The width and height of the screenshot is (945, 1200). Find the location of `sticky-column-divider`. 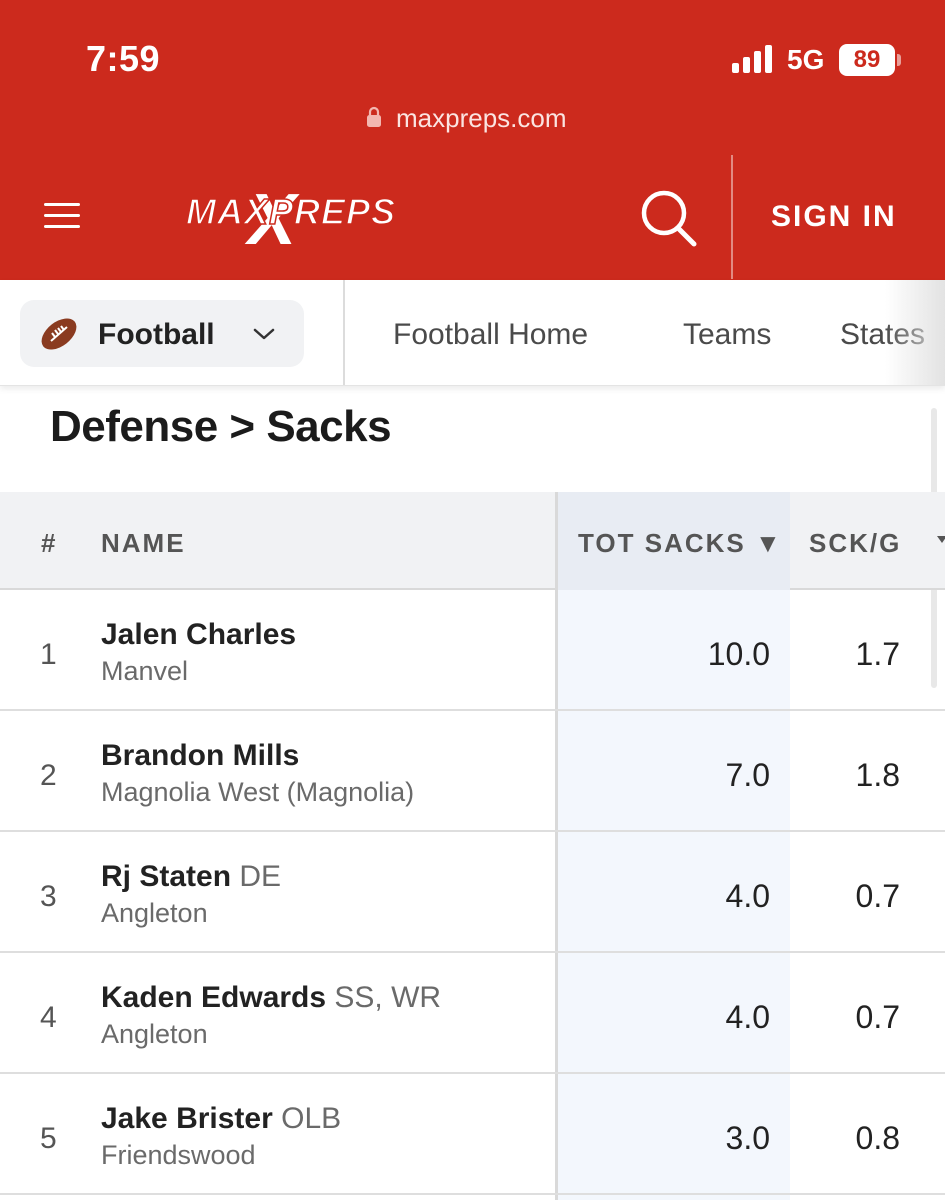

sticky-column-divider is located at coordinates (556, 846).